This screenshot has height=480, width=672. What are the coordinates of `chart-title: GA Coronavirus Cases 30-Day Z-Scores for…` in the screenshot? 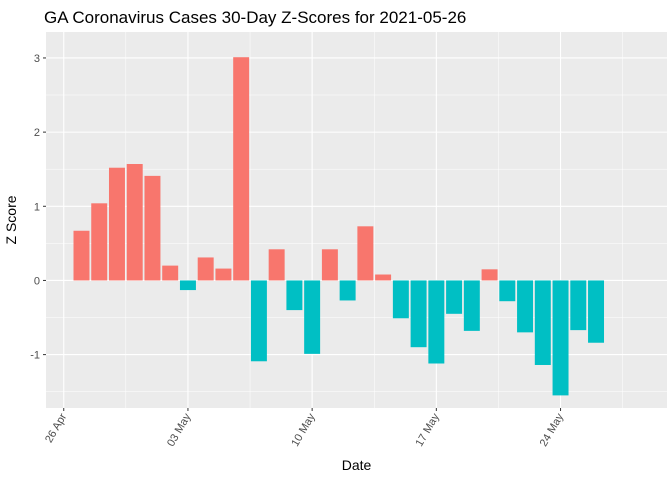 It's located at (255, 17).